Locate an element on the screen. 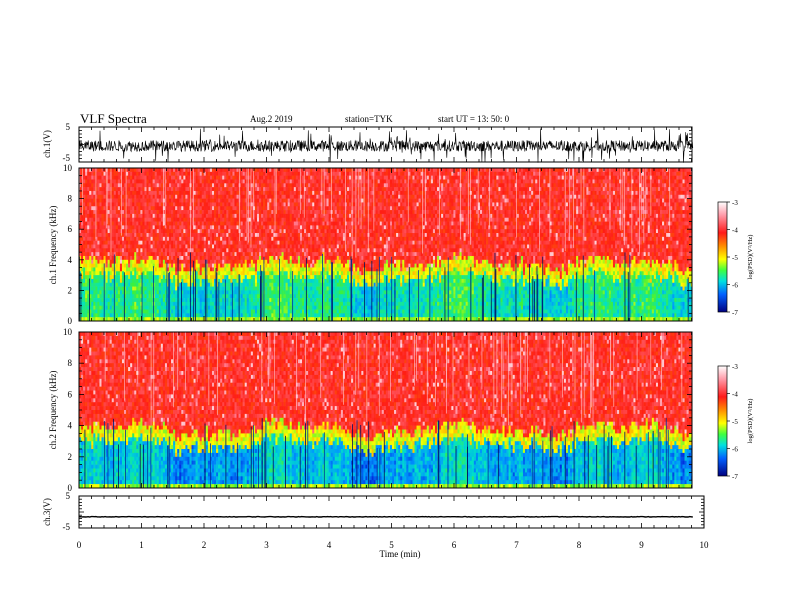 This screenshot has width=792, height=612. ch1-waveform-ticks is located at coordinates (385, 144).